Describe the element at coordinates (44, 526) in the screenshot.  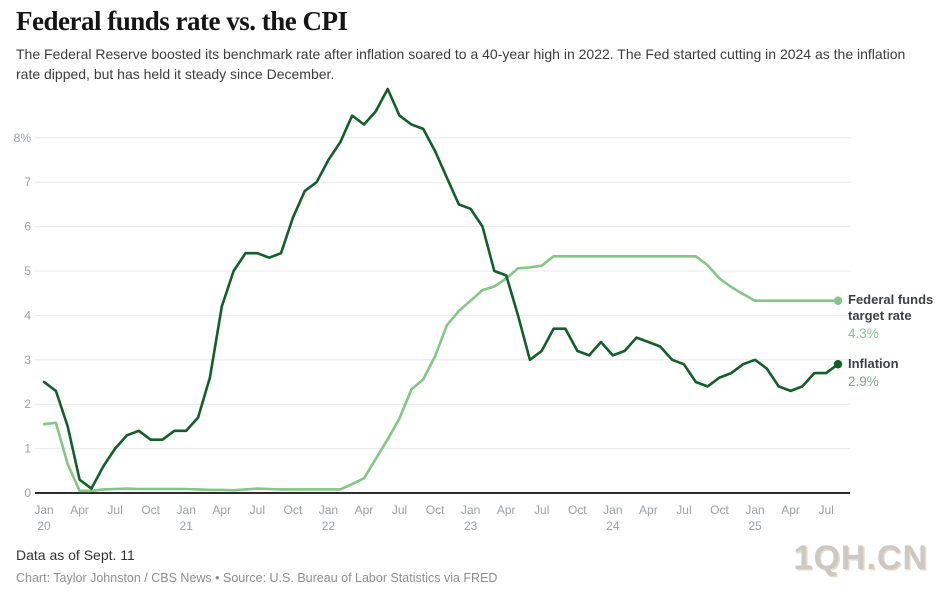
I see `x-tick-year-label: 20` at that location.